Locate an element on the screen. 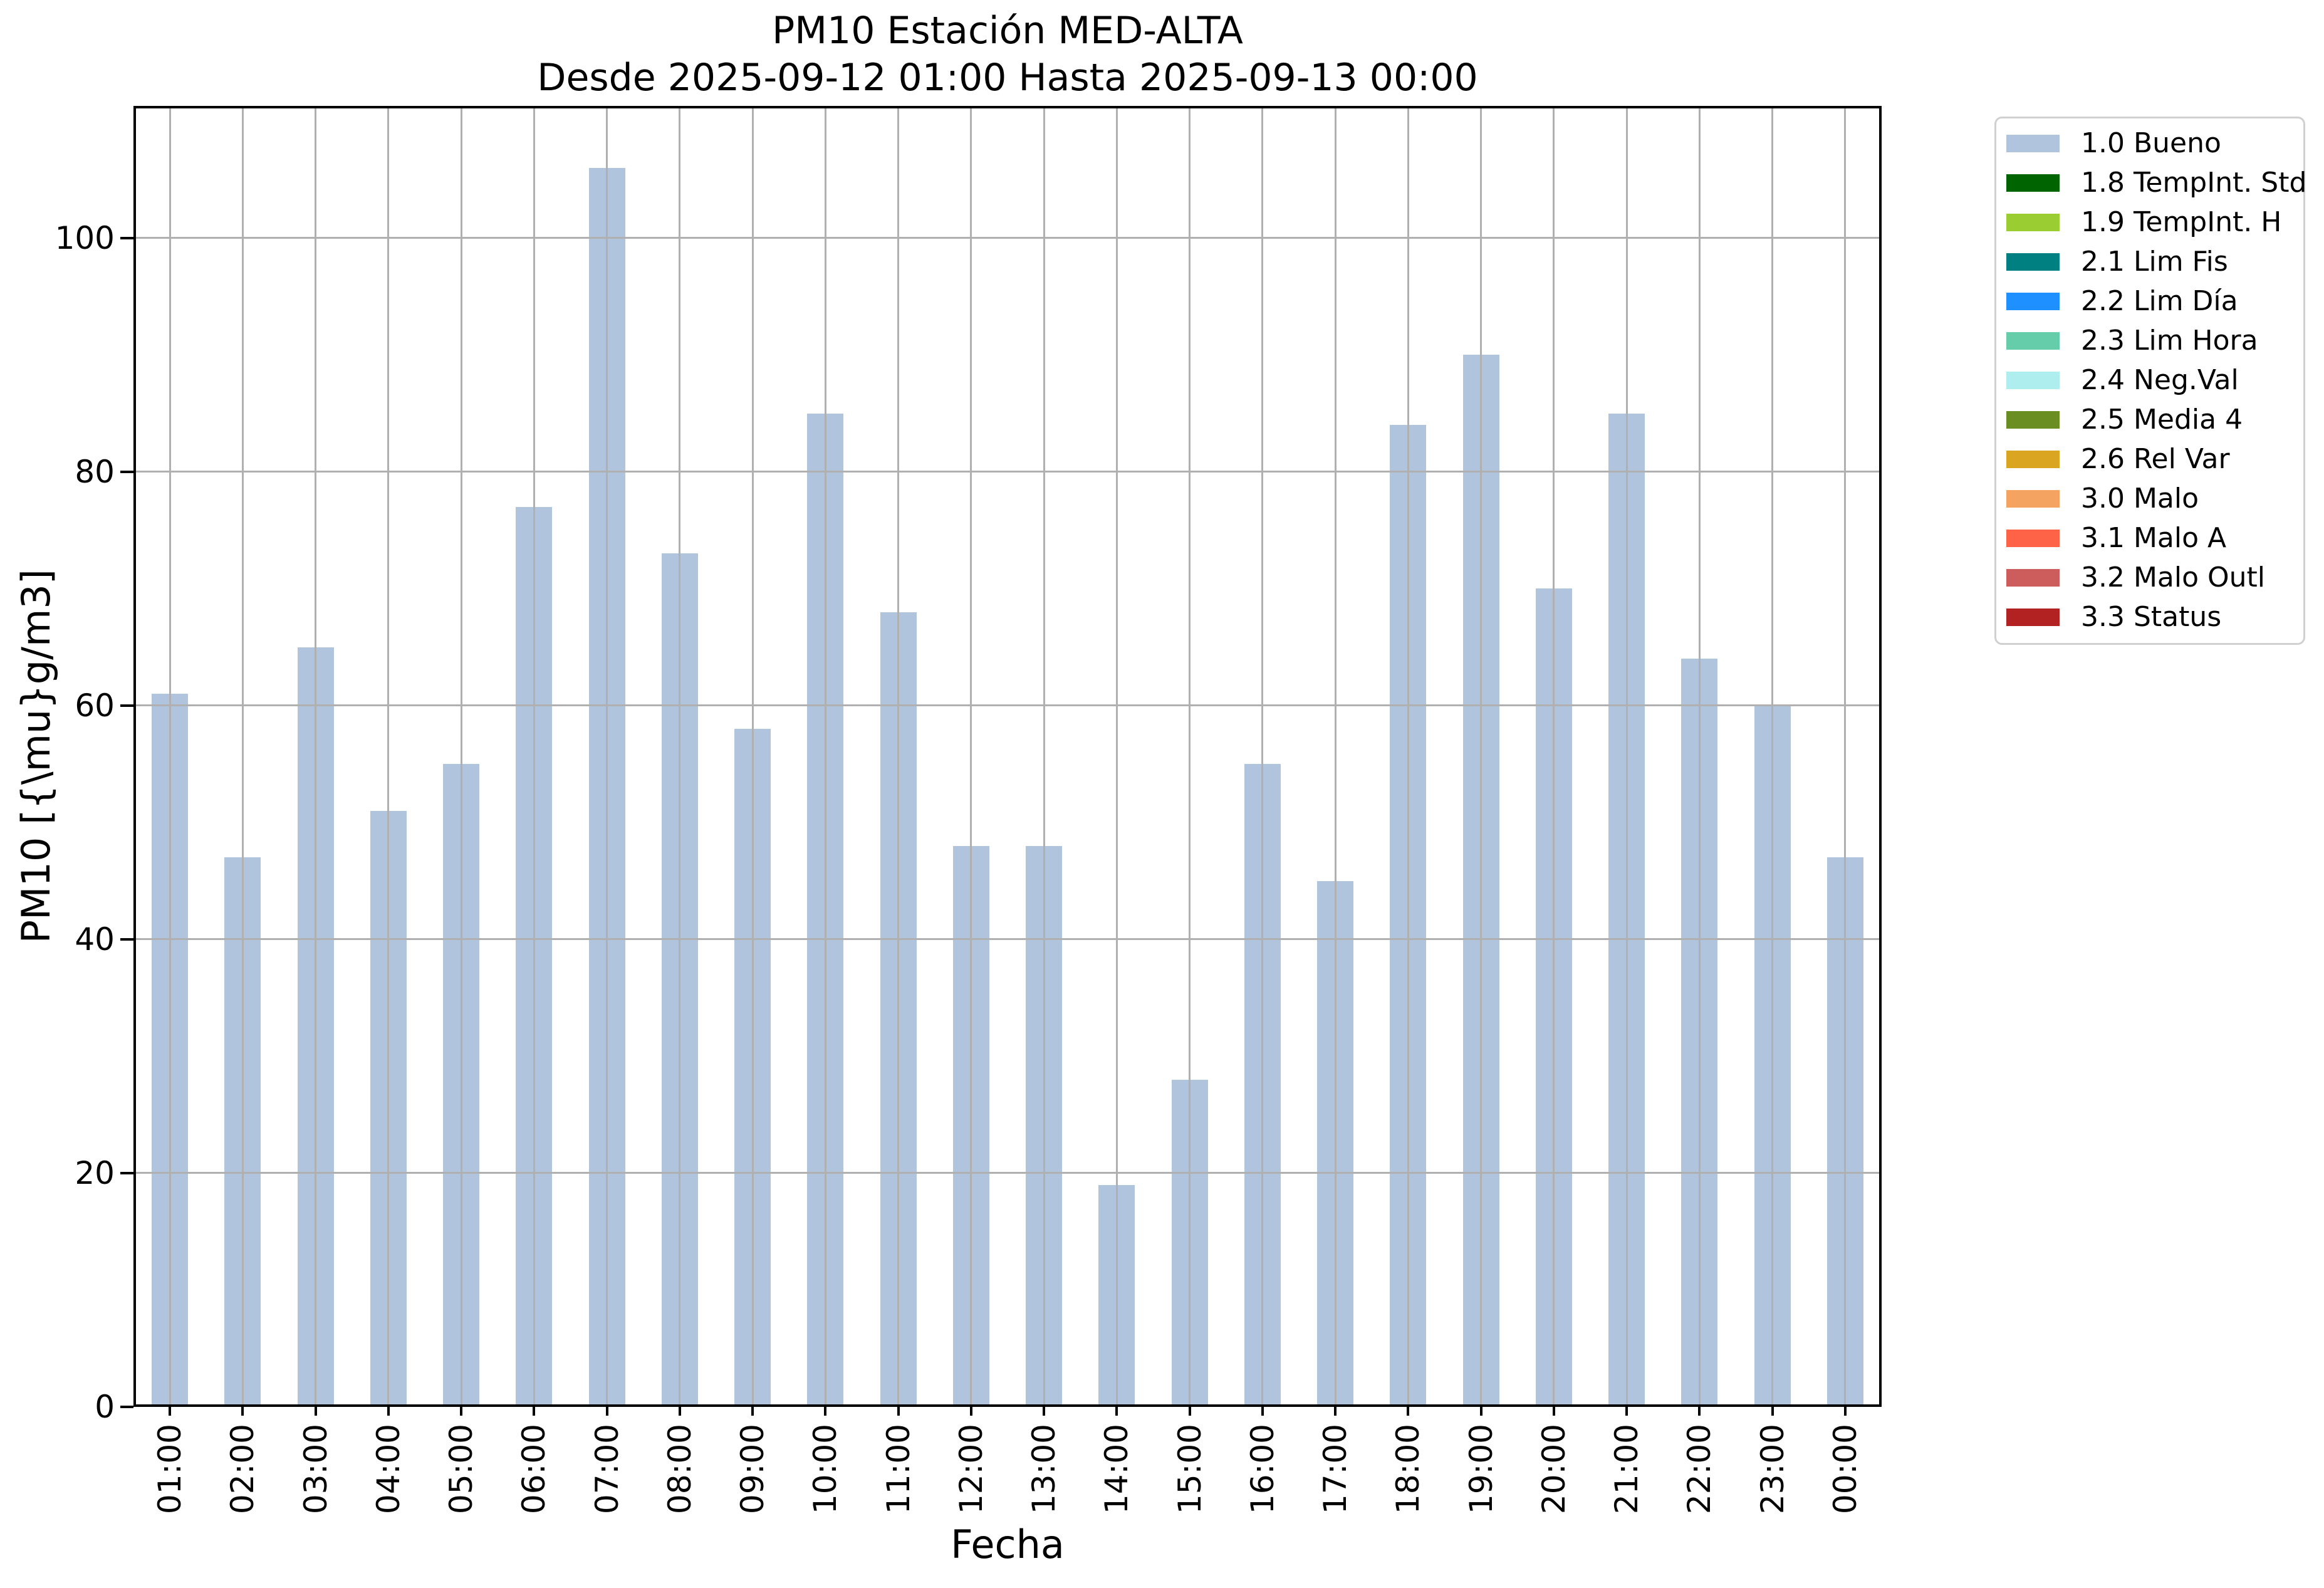  x-tick-label: 13:00 is located at coordinates (1044, 1470).